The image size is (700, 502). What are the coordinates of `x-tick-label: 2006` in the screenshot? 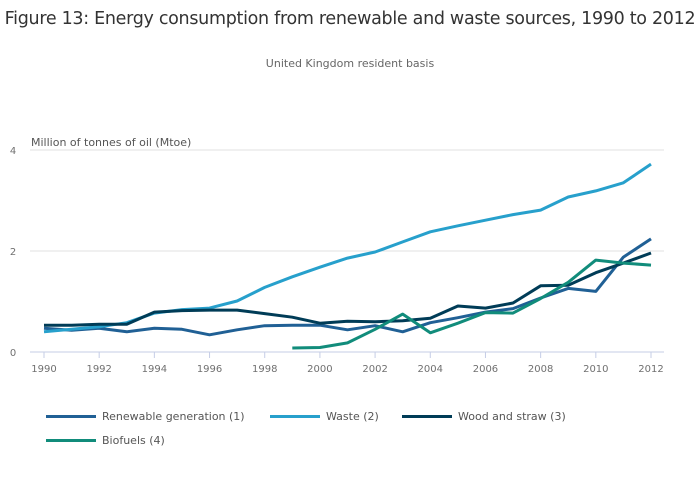 It's located at (485, 369).